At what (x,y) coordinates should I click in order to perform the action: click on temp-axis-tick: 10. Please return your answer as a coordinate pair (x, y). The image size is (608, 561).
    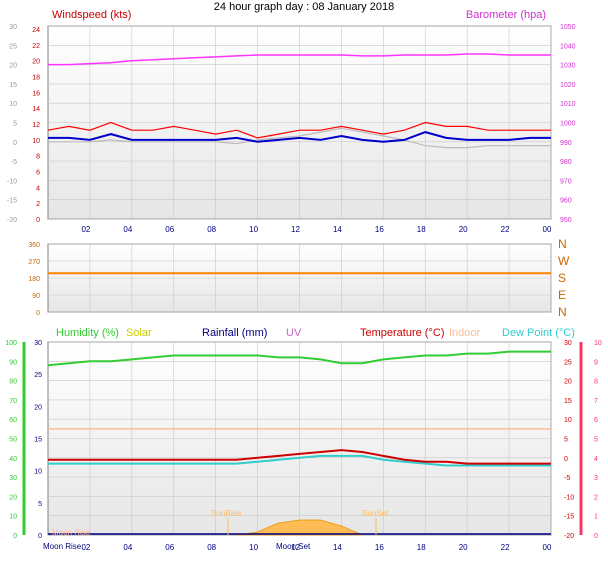
    Looking at the image, I should click on (568, 420).